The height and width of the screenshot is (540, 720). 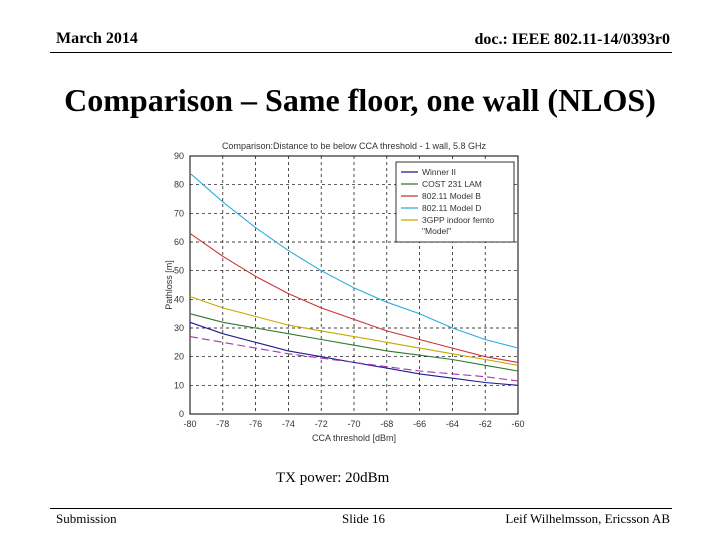 I want to click on y-tick-label: 50, so click(x=179, y=271).